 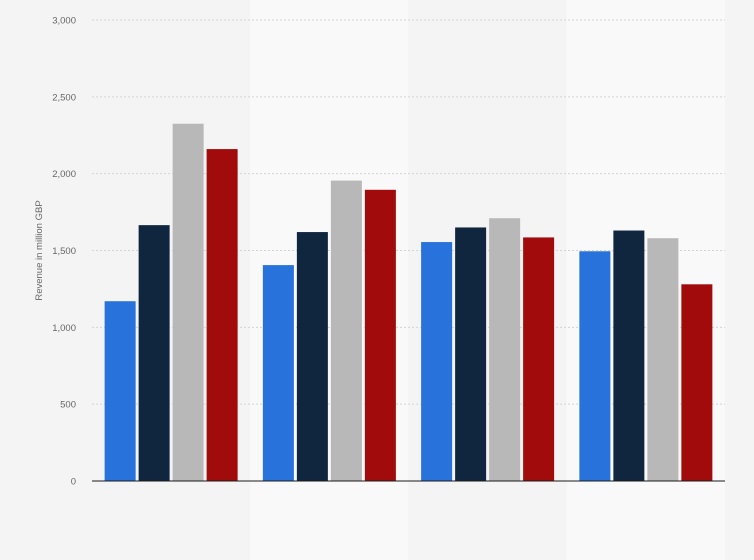 What do you see at coordinates (64, 328) in the screenshot?
I see `y-tick-label: 1,000` at bounding box center [64, 328].